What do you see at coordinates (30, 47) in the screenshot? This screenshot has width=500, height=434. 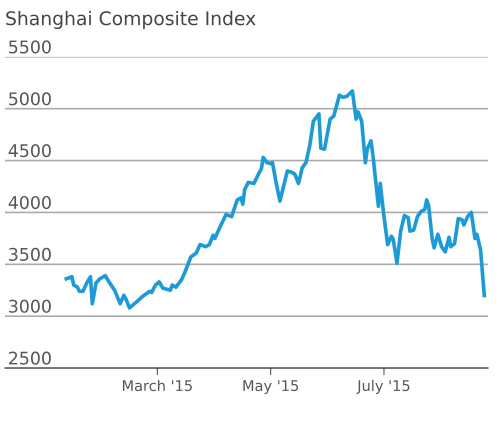 I see `y-tick-label: 5500` at bounding box center [30, 47].